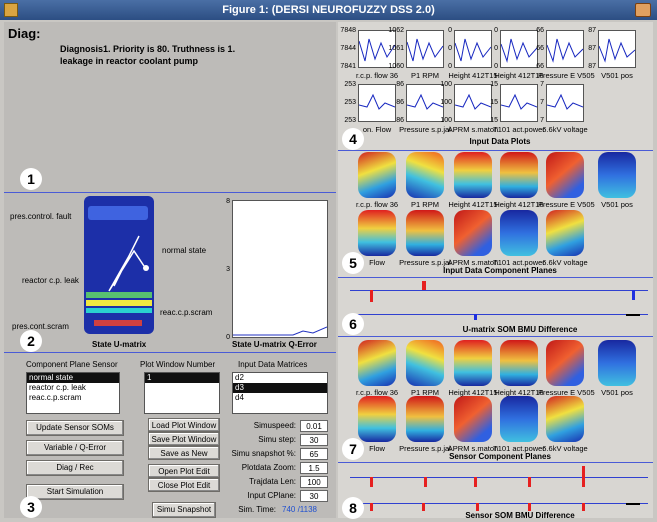 This screenshot has height=522, width=657. What do you see at coordinates (314, 454) in the screenshot?
I see `param-field: 65` at bounding box center [314, 454].